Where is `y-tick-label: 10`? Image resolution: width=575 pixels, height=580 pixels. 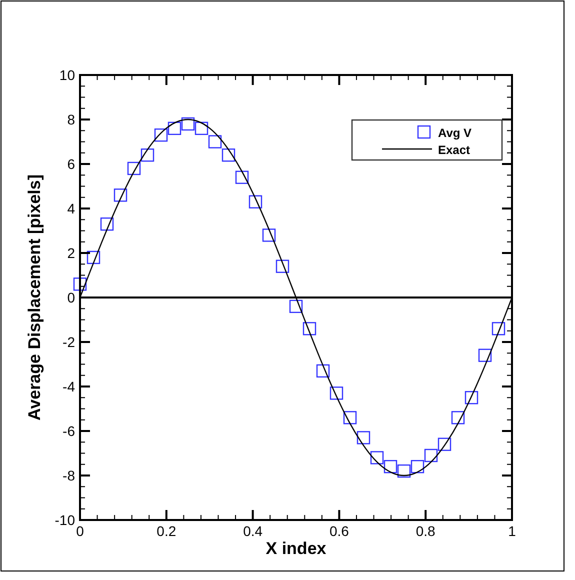 y-tick-label: 10 is located at coordinates (67, 75).